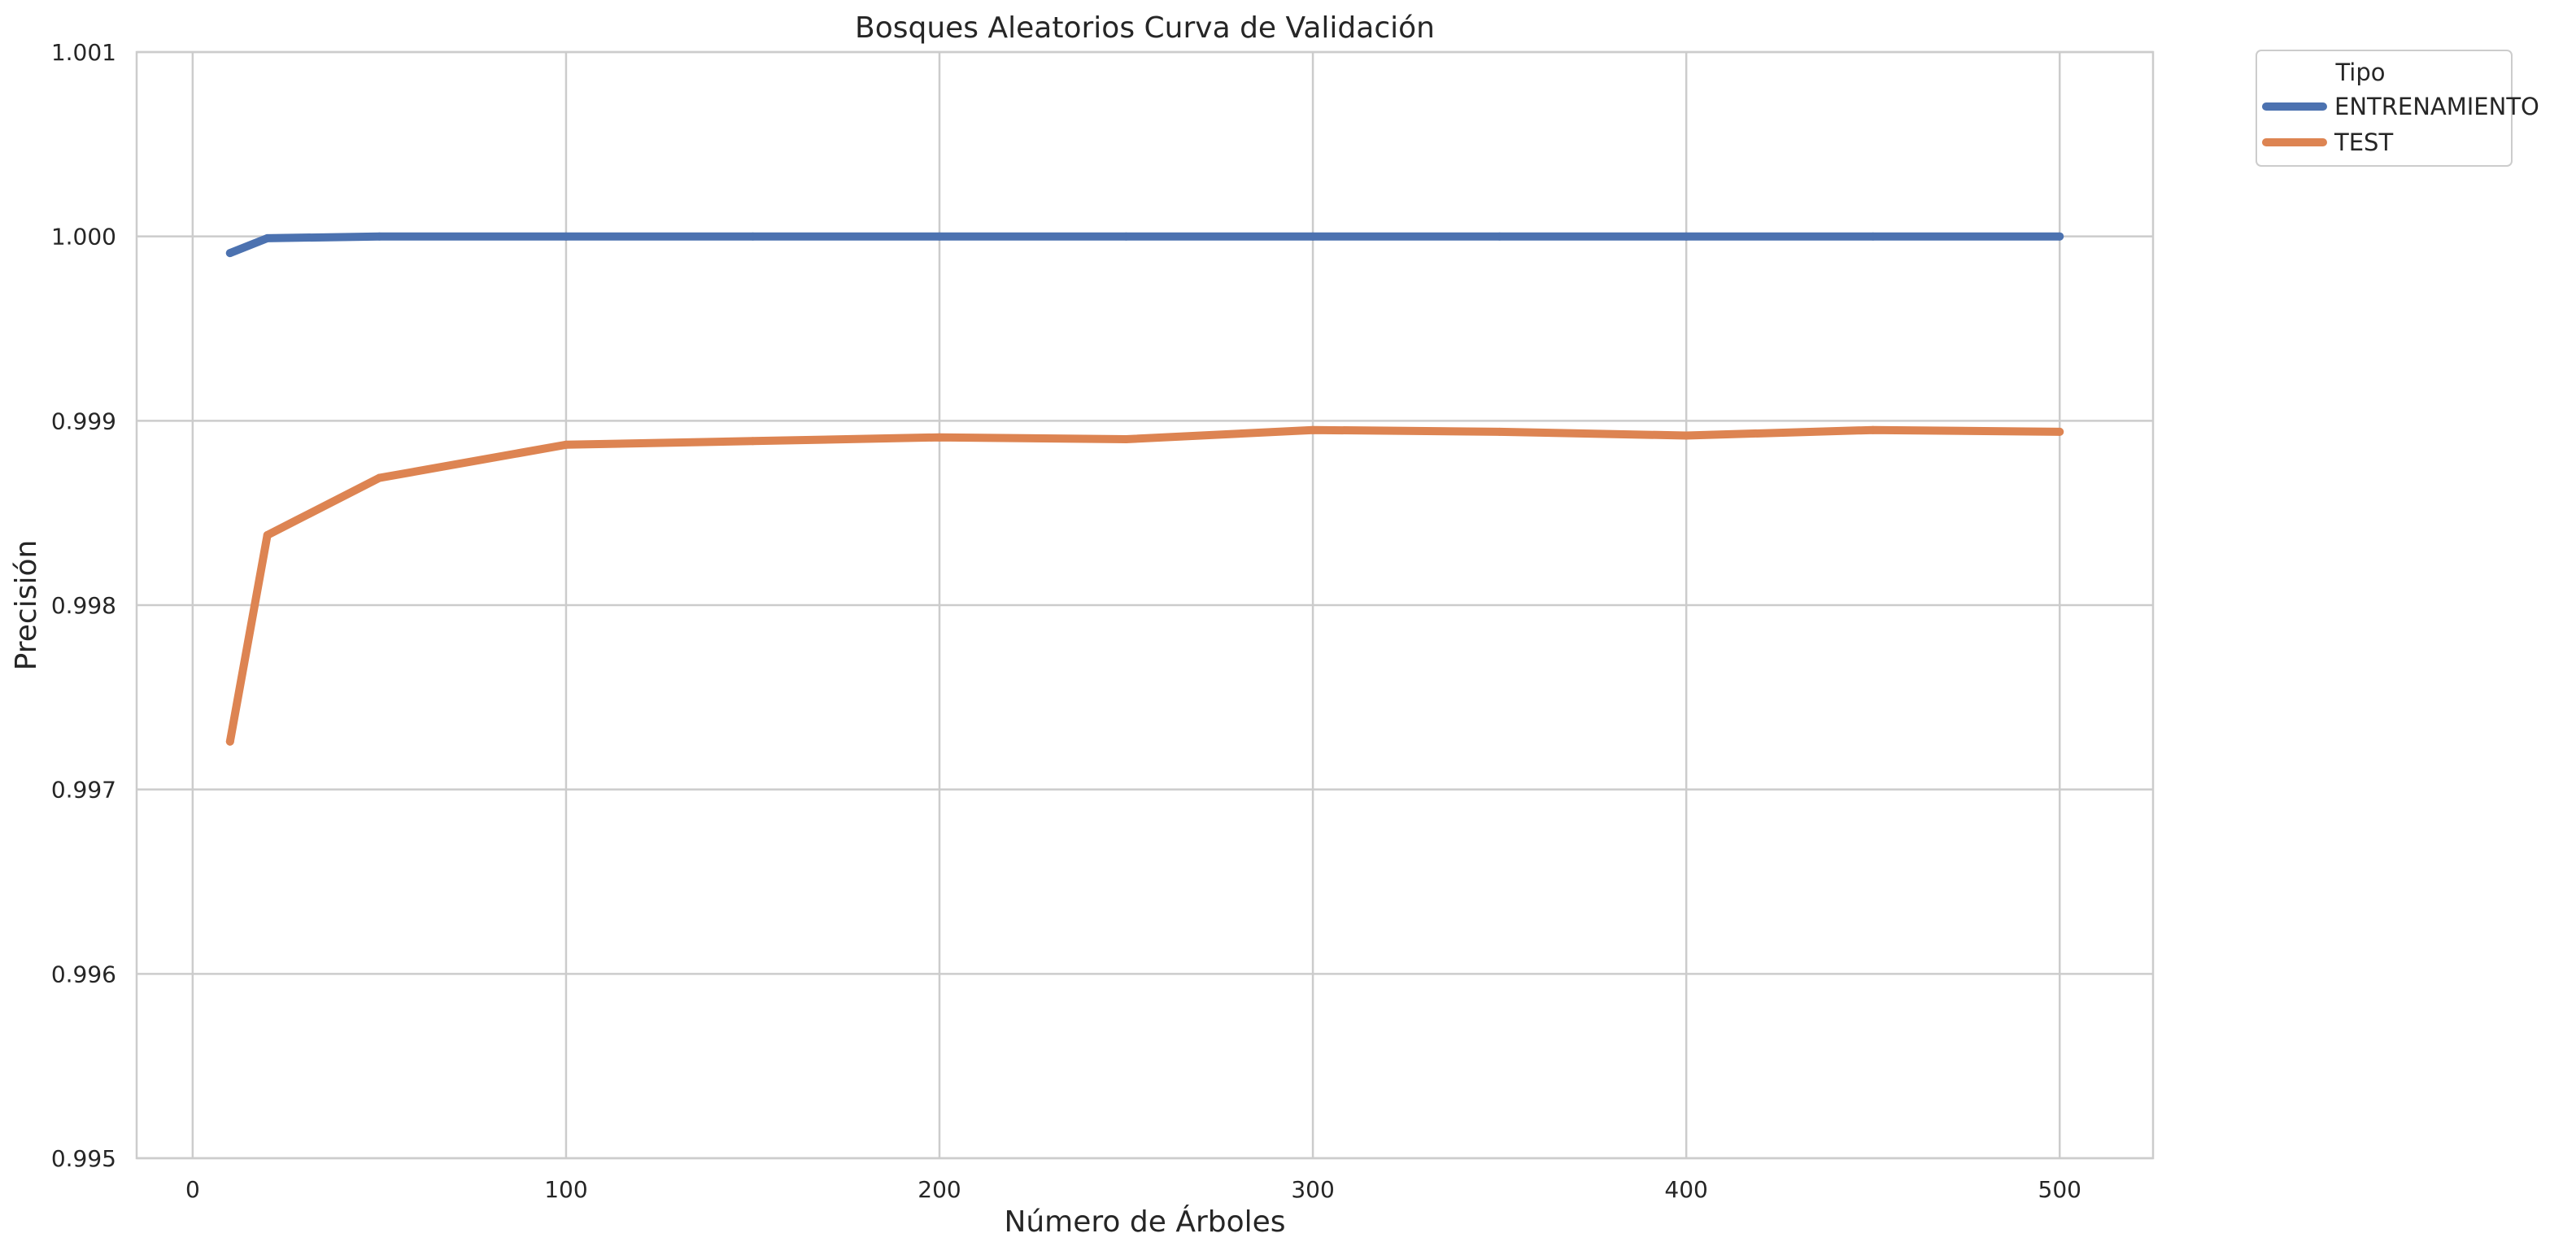 The height and width of the screenshot is (1255, 2576). Describe the element at coordinates (2436, 106) in the screenshot. I see `legend-label: ENTRENAMIENTO` at that location.